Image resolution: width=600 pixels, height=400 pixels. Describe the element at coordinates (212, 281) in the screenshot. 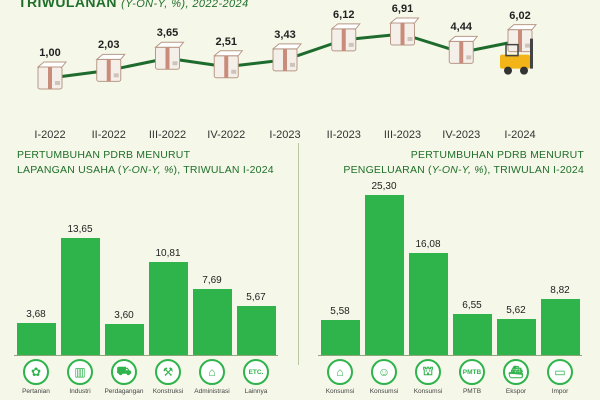

I see `bar-value-label: 7,69` at that location.